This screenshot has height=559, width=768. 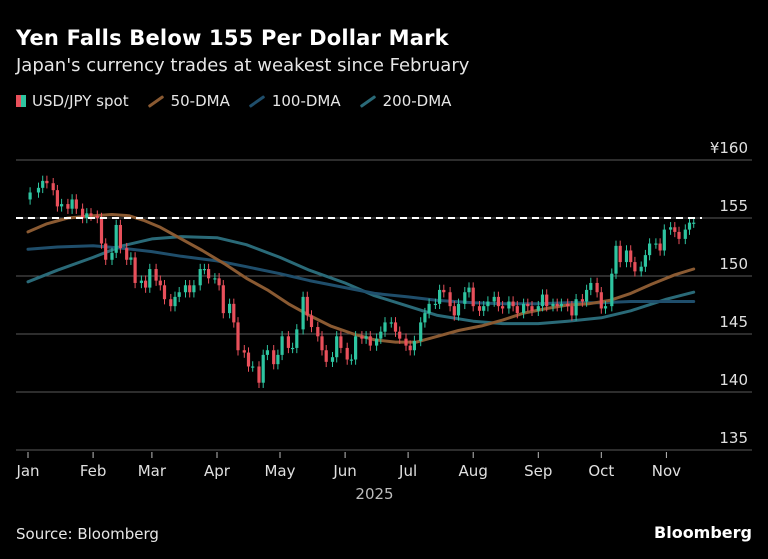 What do you see at coordinates (666, 471) in the screenshot?
I see `x-tick-label: Nov` at bounding box center [666, 471].